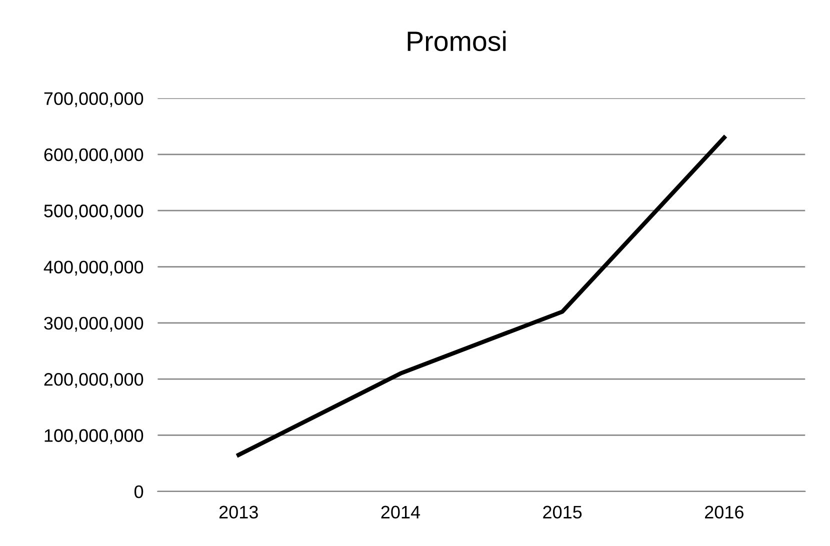  Describe the element at coordinates (94, 268) in the screenshot. I see `y-tick-label: 400,000,000` at that location.